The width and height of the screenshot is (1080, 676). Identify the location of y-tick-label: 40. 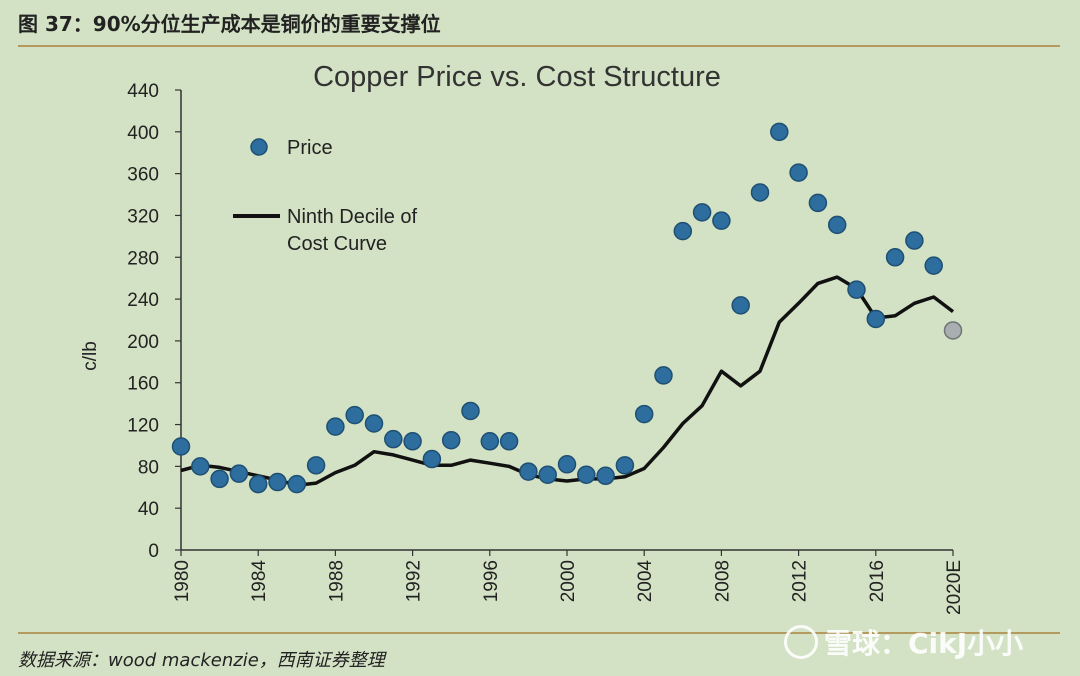
(148, 509).